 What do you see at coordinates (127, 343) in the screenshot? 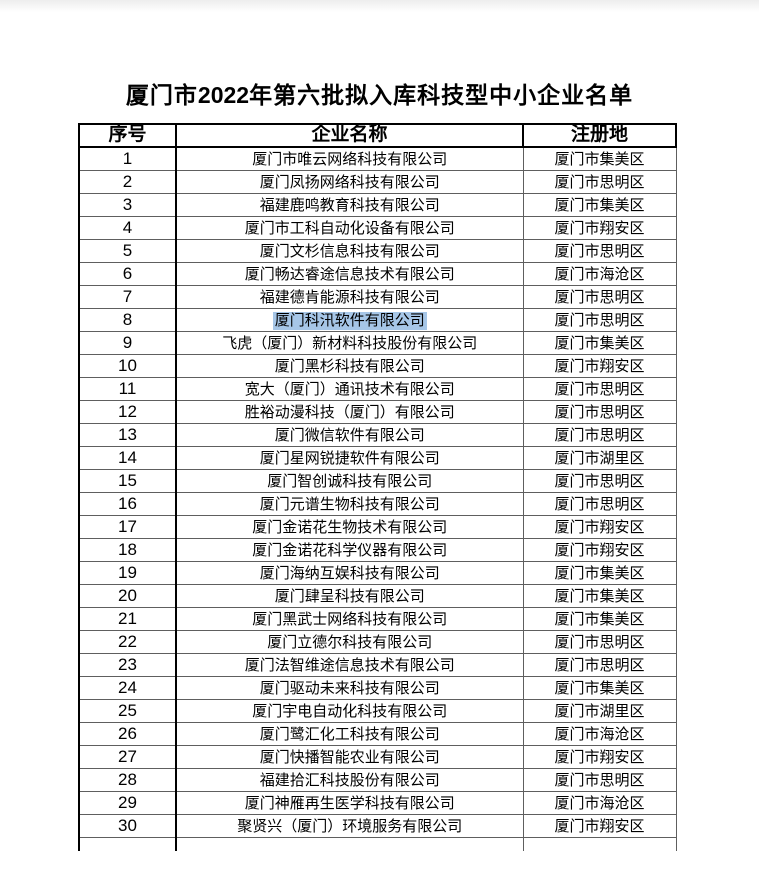
I see `cell-row-number: 9` at bounding box center [127, 343].